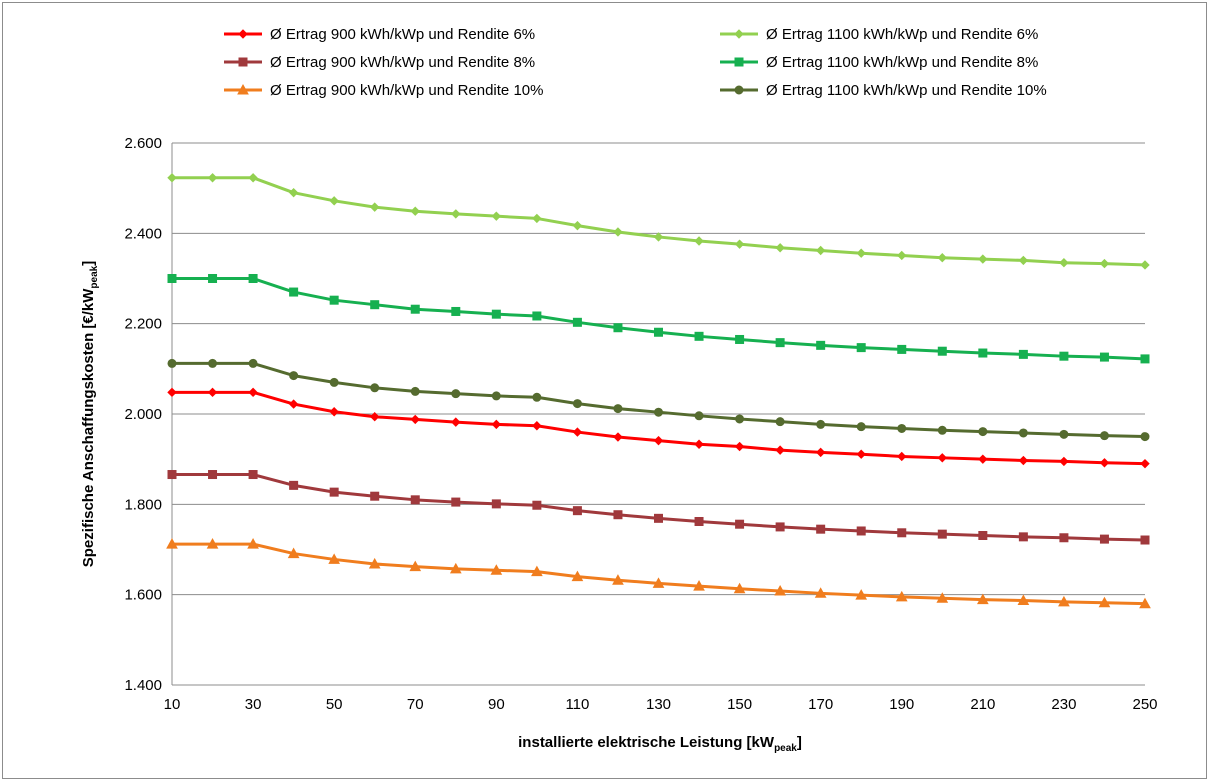 This screenshot has height=783, width=1211. What do you see at coordinates (383, 90) in the screenshot?
I see `legend-entry: Ø Ertrag 900 kWh/kWp und Rendite 10%` at bounding box center [383, 90].